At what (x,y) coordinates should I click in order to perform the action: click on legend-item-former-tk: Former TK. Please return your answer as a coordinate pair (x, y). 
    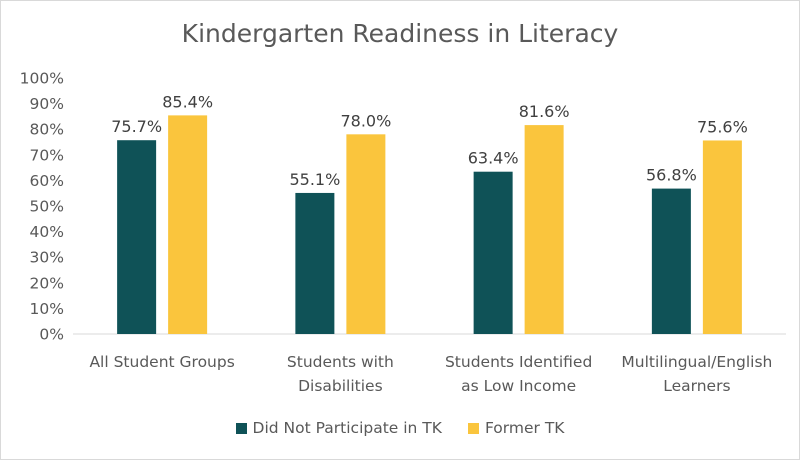
    Looking at the image, I should click on (516, 428).